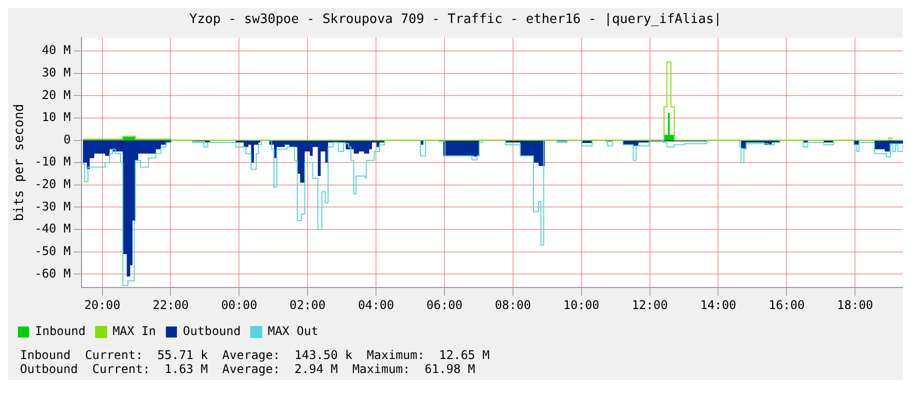  I want to click on y-tick-label: -30 M, so click(52, 206).